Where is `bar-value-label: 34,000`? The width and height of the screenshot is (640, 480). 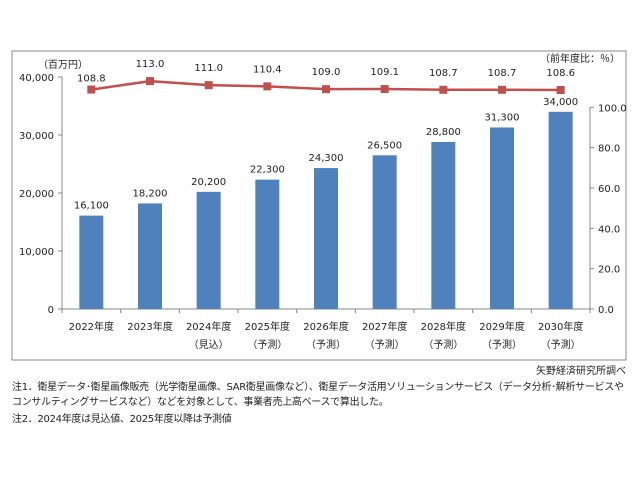 bar-value-label: 34,000 is located at coordinates (560, 102).